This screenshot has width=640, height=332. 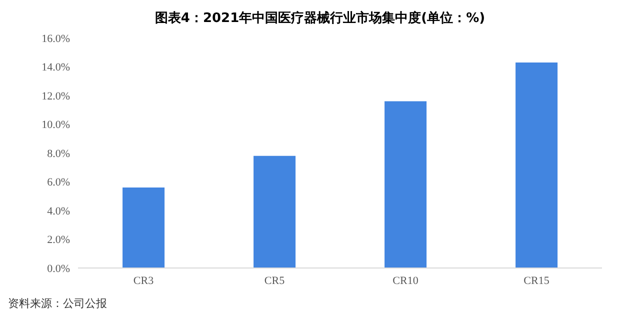 What do you see at coordinates (405, 280) in the screenshot?
I see `x-tick-label: CR10` at bounding box center [405, 280].